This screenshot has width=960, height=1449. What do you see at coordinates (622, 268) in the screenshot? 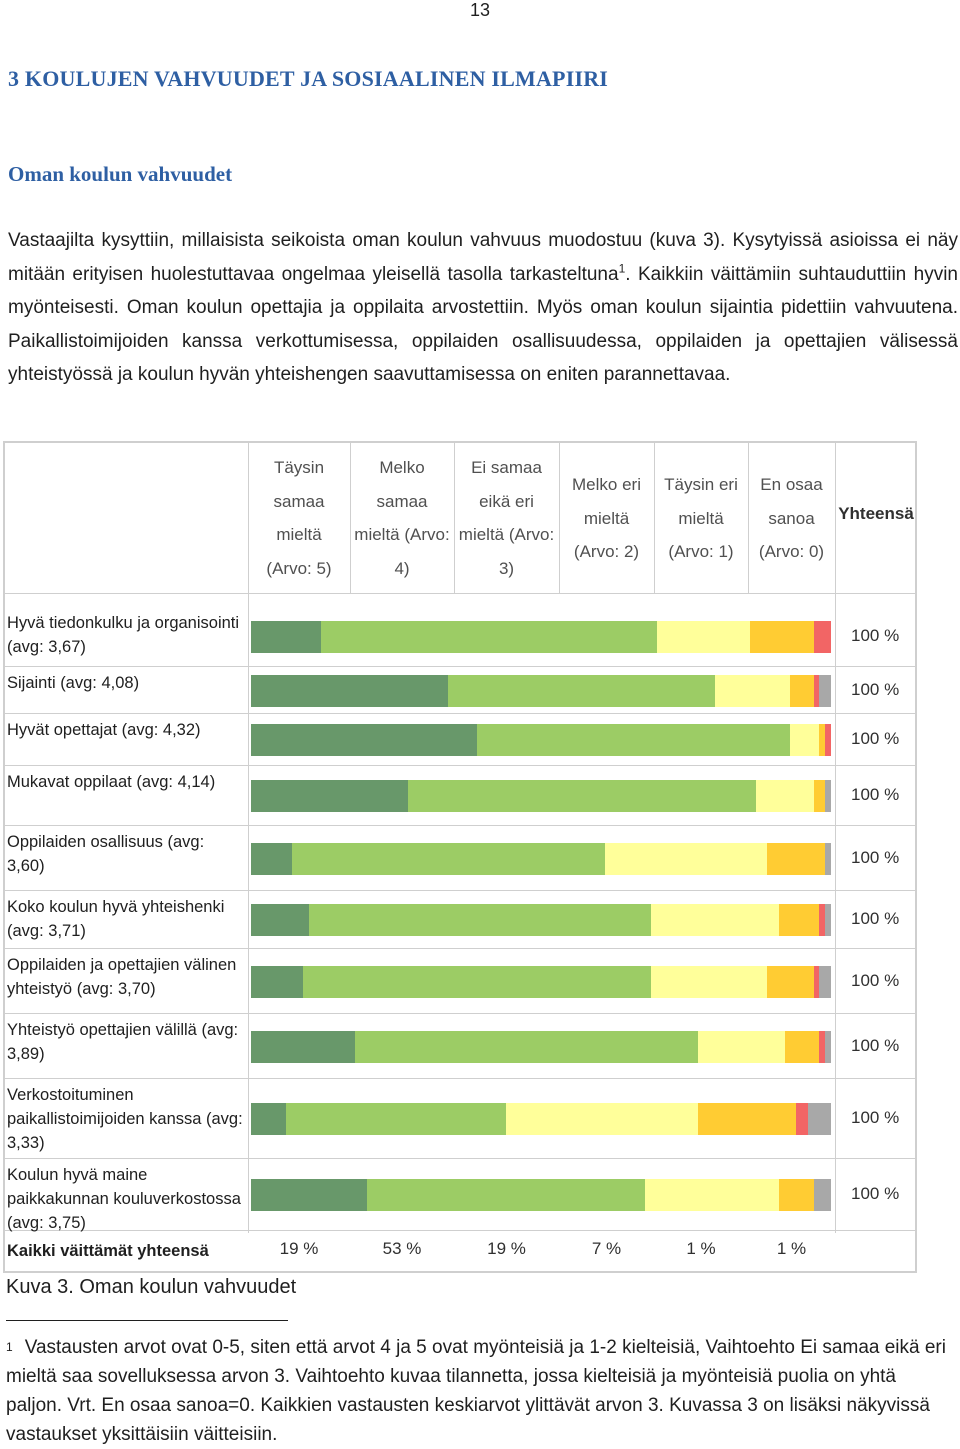
I see `footnote-ref: 1` at bounding box center [622, 268].